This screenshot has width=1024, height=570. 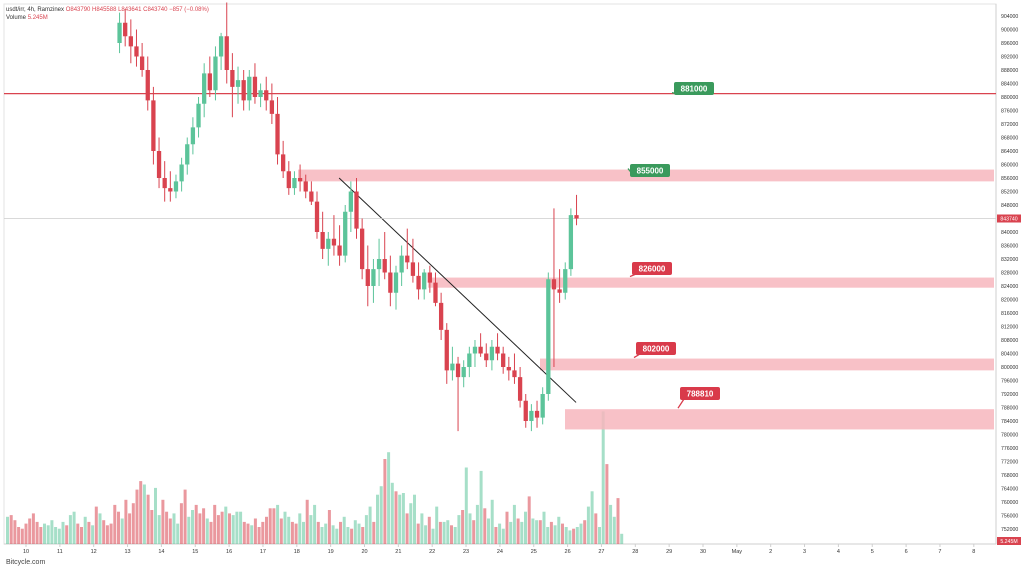 I want to click on level-label-text: 881000, so click(x=694, y=89).